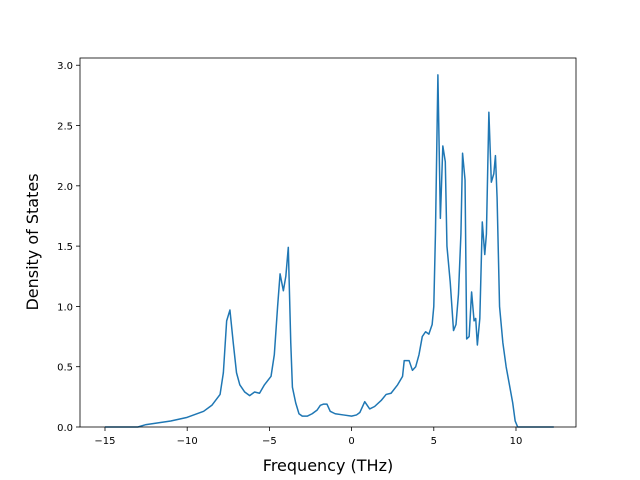 The width and height of the screenshot is (640, 480). I want to click on y-tick-label: 2.5, so click(65, 127).